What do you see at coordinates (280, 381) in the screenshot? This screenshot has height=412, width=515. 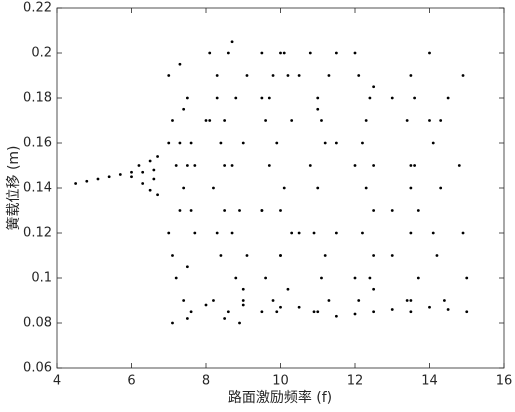 I see `x-tick-label: 10` at bounding box center [280, 381].